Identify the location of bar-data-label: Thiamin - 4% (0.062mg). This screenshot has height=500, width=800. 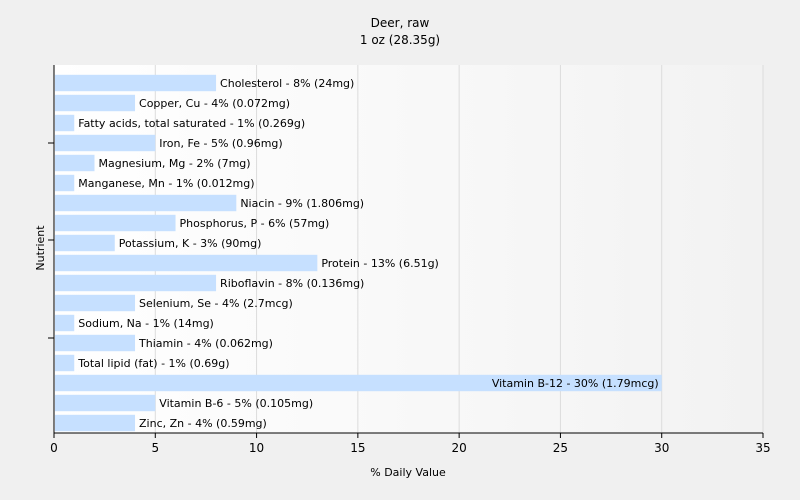
(205, 343).